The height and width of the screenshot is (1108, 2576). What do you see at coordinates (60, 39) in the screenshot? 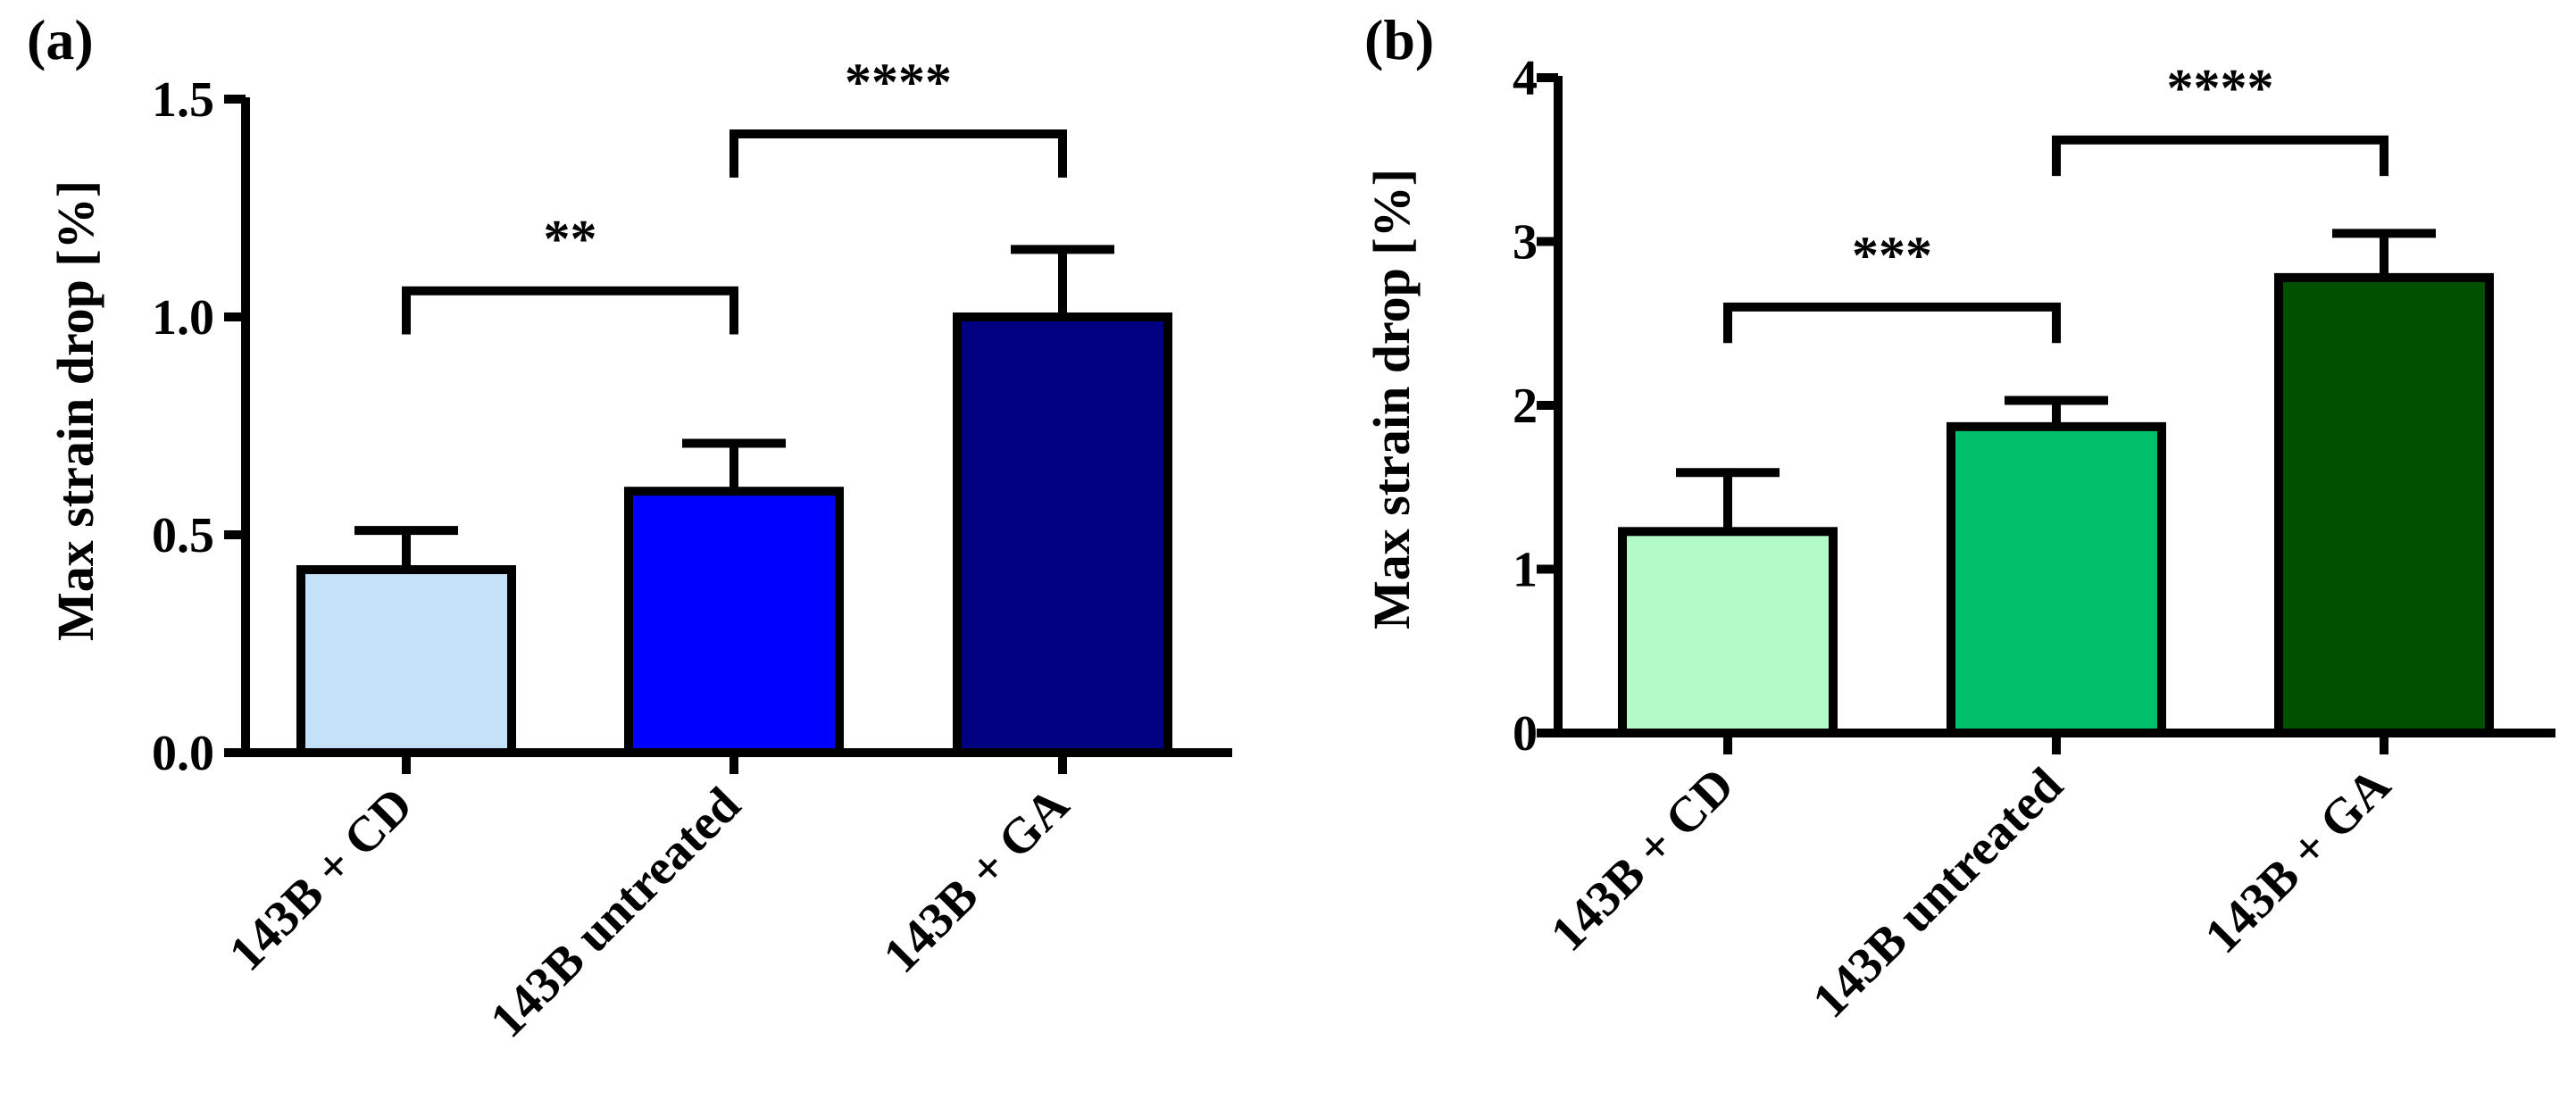
I see `panel-label: (a)` at bounding box center [60, 39].